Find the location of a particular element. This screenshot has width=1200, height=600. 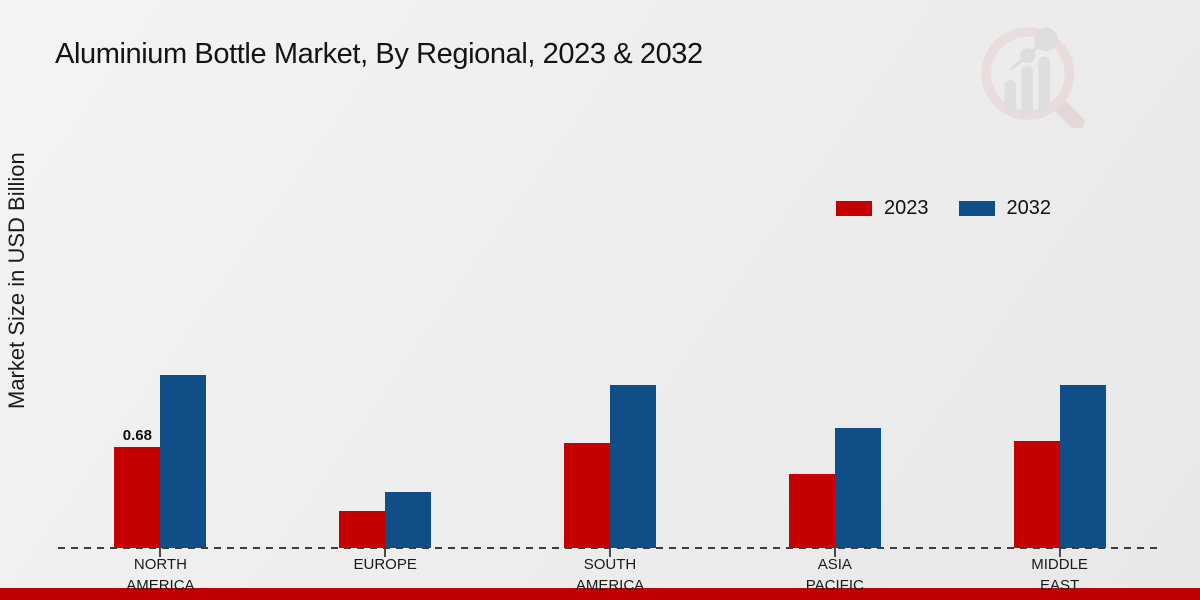

bar-2023-asia-pacific is located at coordinates (811, 511).